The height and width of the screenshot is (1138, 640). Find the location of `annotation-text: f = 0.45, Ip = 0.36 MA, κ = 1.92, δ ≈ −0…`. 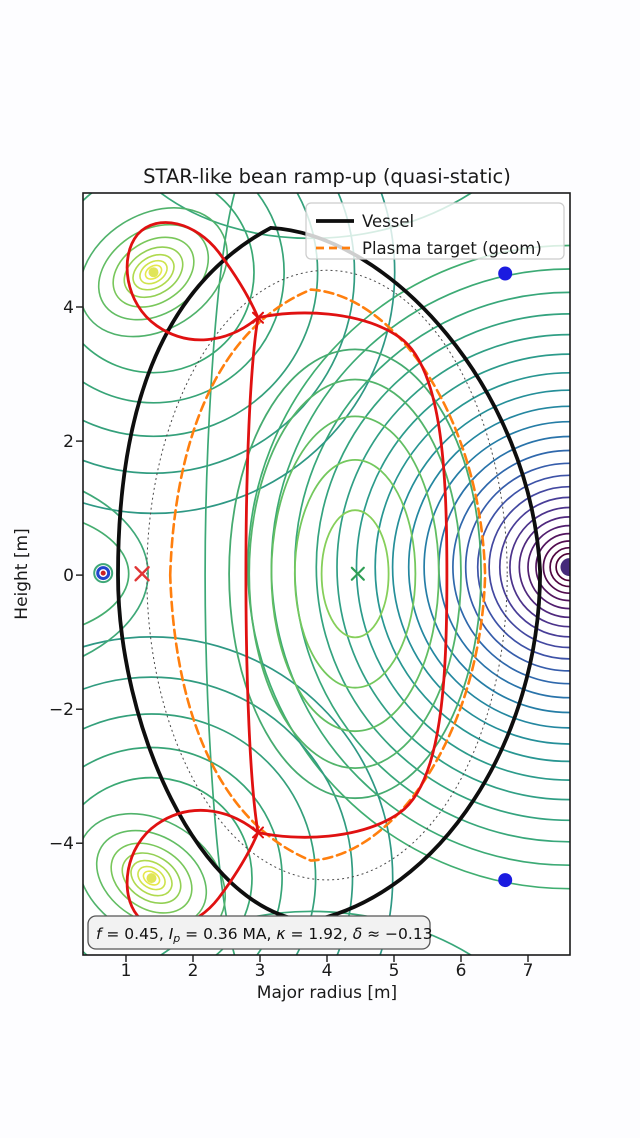

annotation-text: f = 0.45, Ip = 0.36 MA, κ = 1.92, δ ≈ −0… is located at coordinates (264, 935).